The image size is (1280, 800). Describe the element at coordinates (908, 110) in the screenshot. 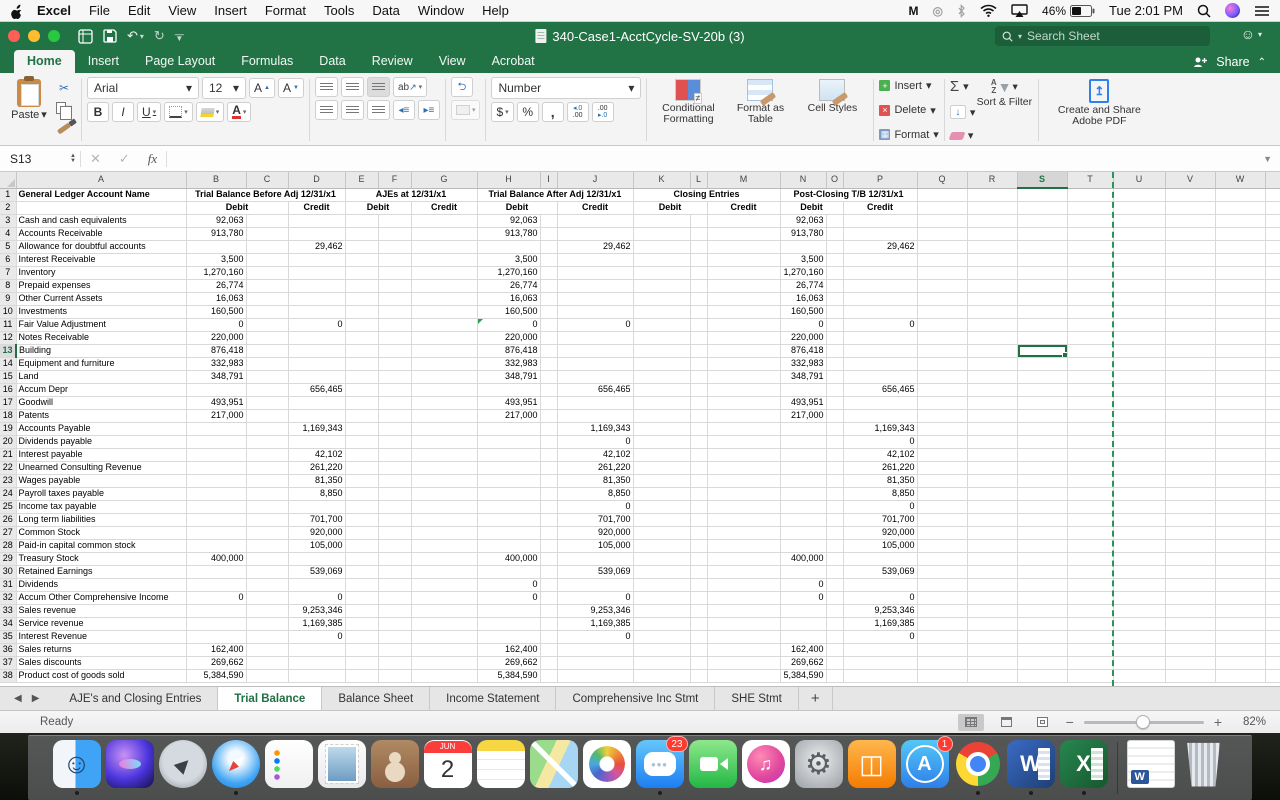

I see `delete-cells-button: × Delete ▾` at that location.